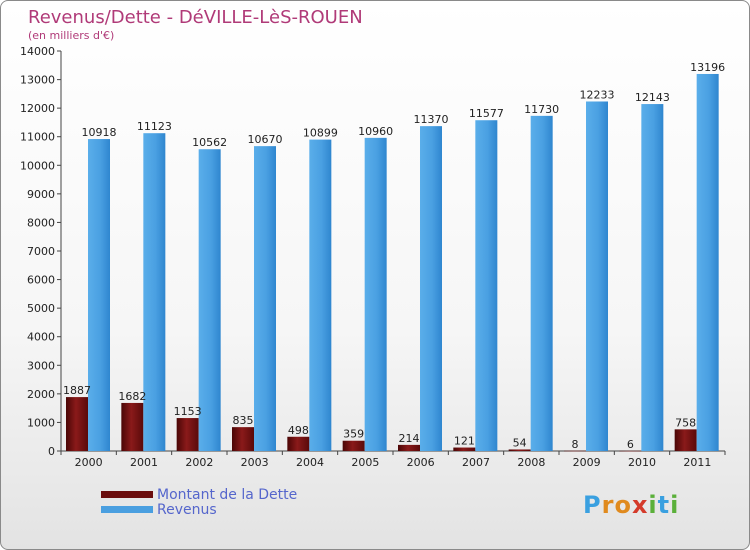  Describe the element at coordinates (187, 509) in the screenshot. I see `legend-label-revenus: Revenus` at that location.